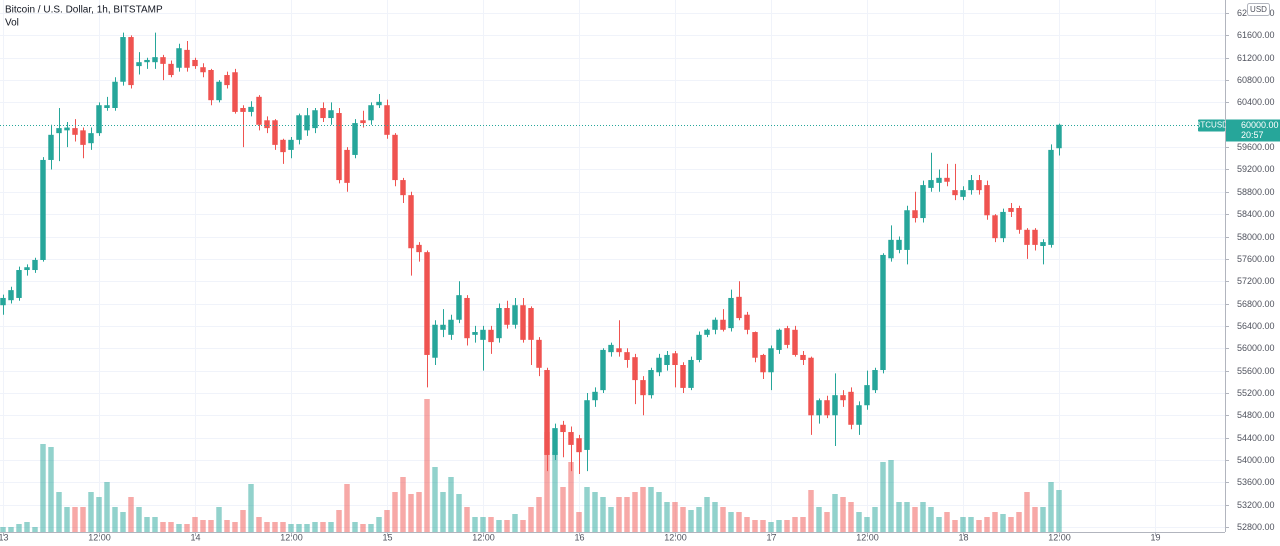 The image size is (1280, 546). I want to click on price-text: 60000.00, so click(1260, 125).